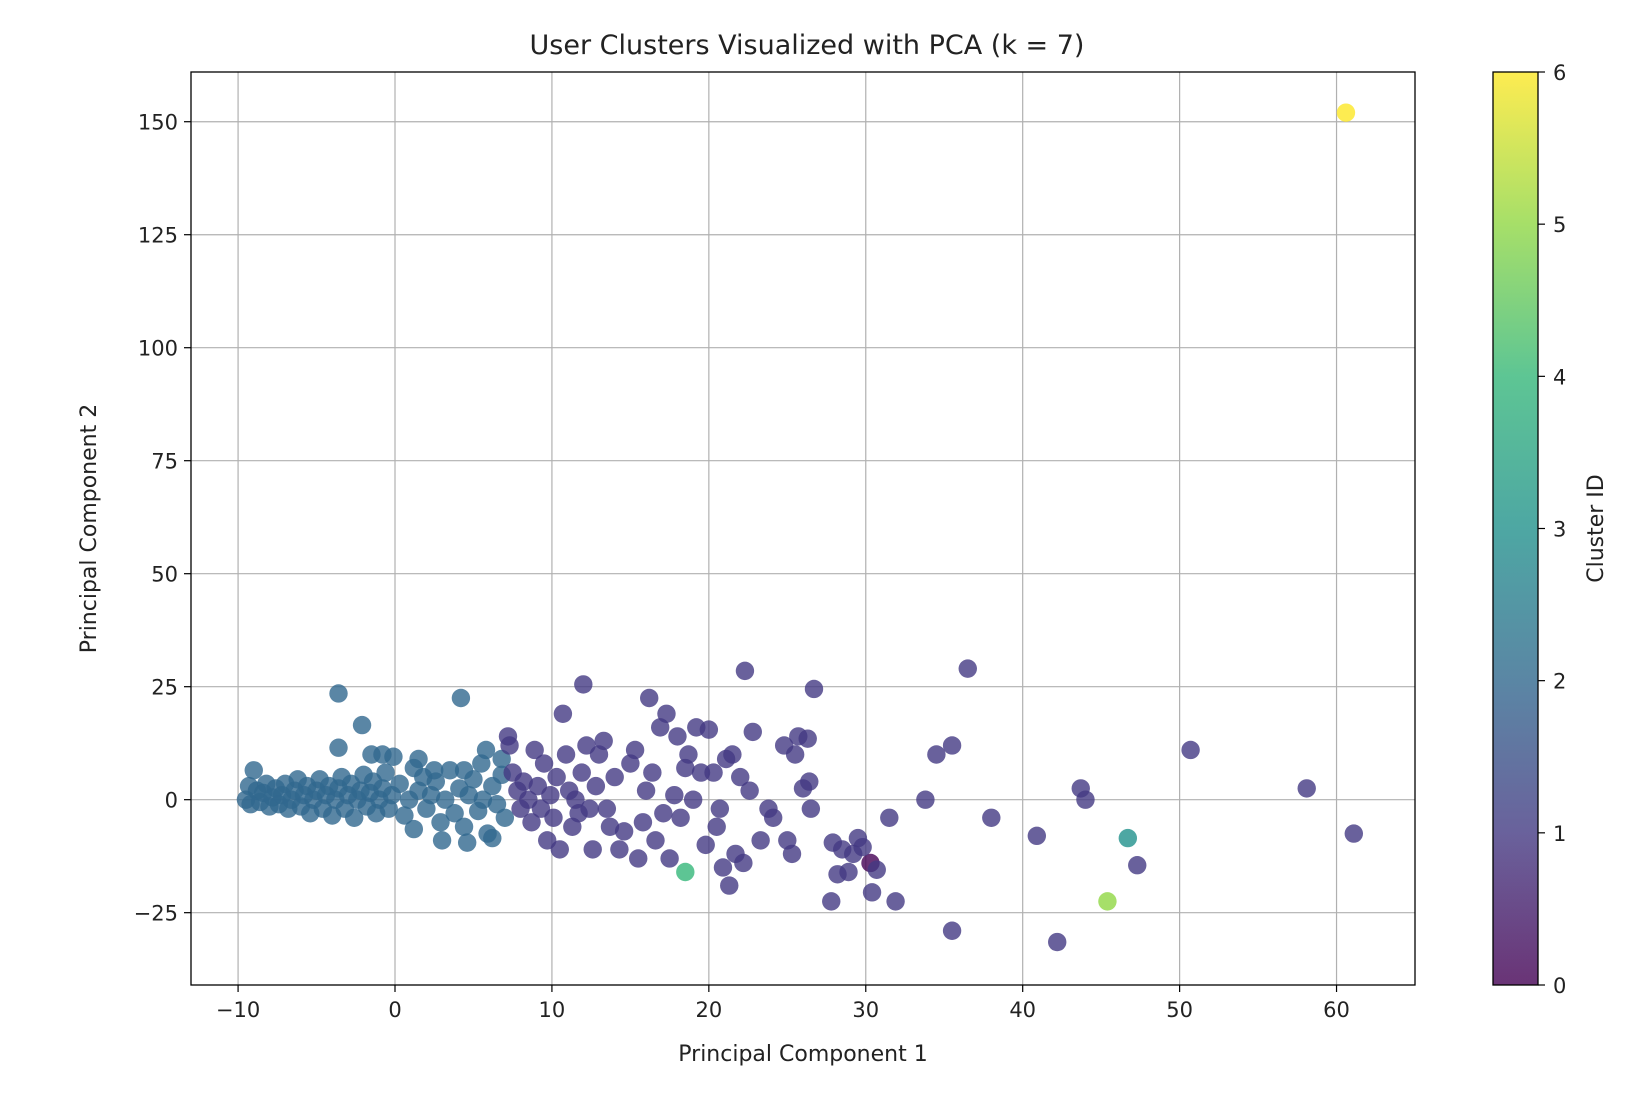 The height and width of the screenshot is (1098, 1636). What do you see at coordinates (164, 575) in the screenshot?
I see `y-tick-label: 50` at bounding box center [164, 575].